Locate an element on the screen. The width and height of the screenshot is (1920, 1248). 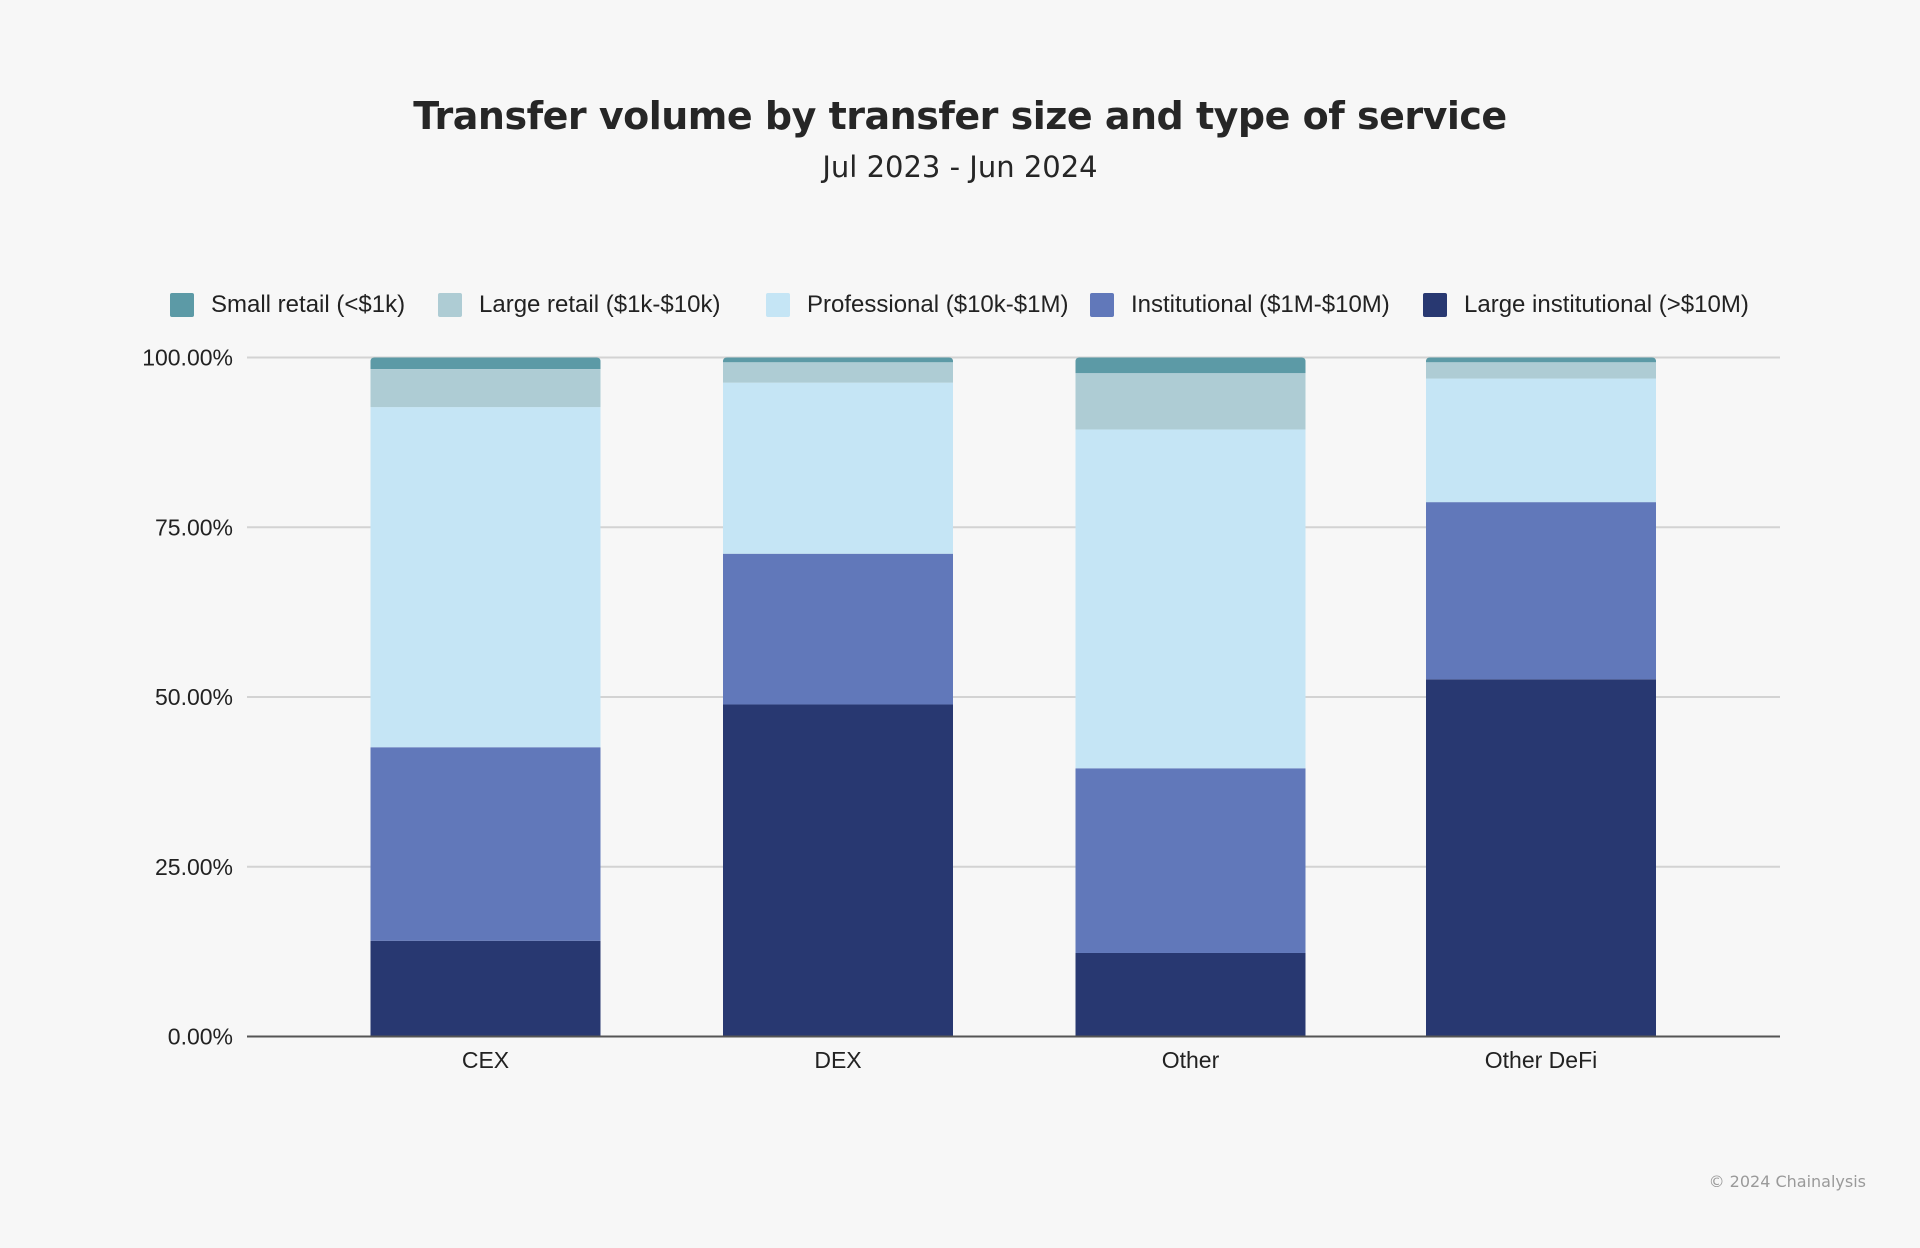
x-tick-label: DEX is located at coordinates (837, 1060).